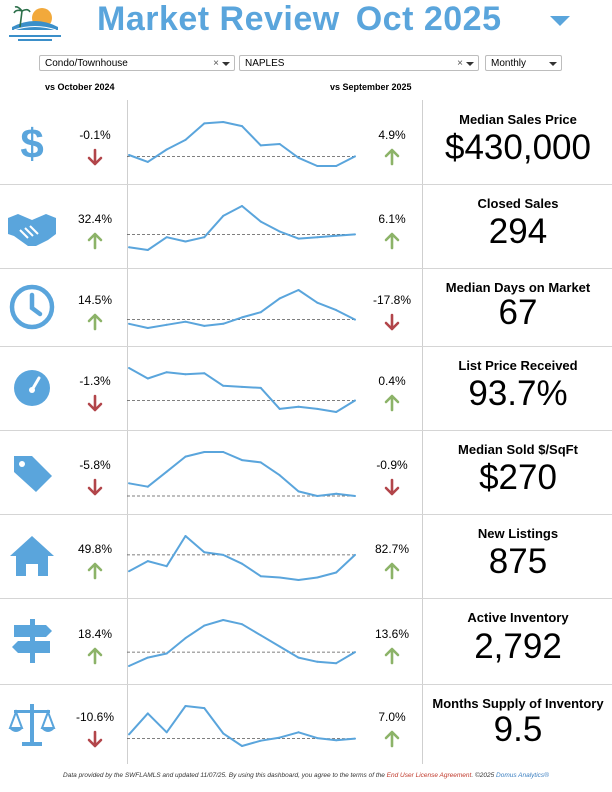  I want to click on mom-change: 13.6%, so click(392, 634).